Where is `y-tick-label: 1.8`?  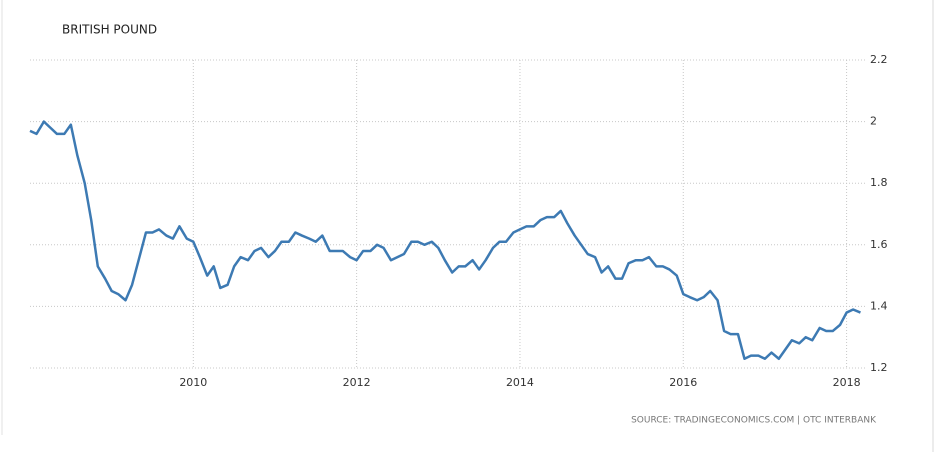 y-tick-label: 1.8 is located at coordinates (879, 182).